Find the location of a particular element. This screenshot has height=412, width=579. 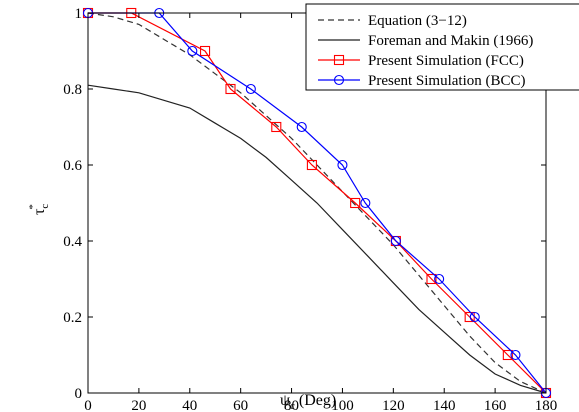

legend-item: Equation (3−12) is located at coordinates (392, 21).